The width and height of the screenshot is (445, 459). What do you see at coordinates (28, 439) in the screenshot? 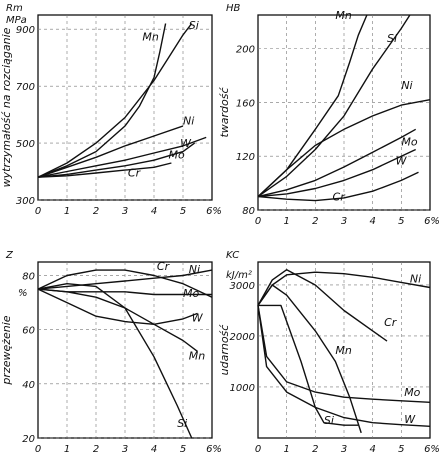
I see `y-tick-label: 20` at bounding box center [28, 439].